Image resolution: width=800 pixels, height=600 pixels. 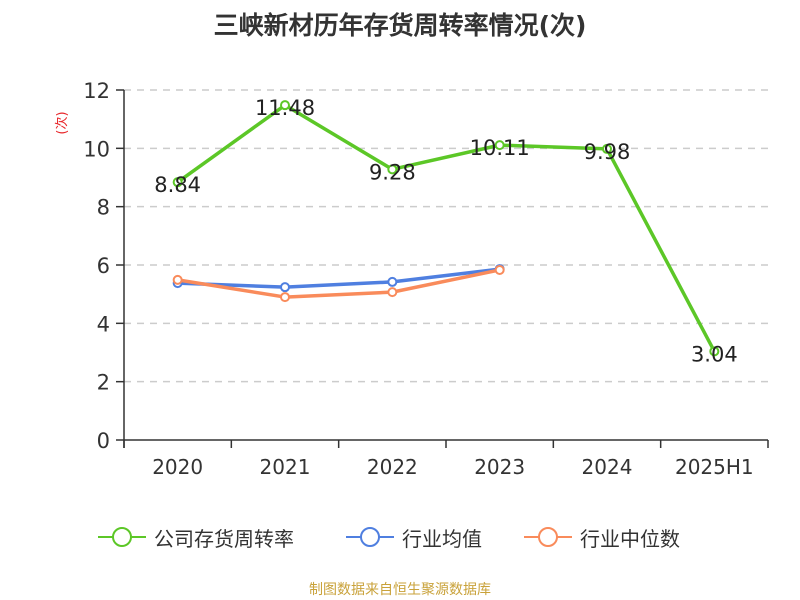 I want to click on source-footer: 制图数据来自恒生聚源数据库, so click(x=400, y=590).